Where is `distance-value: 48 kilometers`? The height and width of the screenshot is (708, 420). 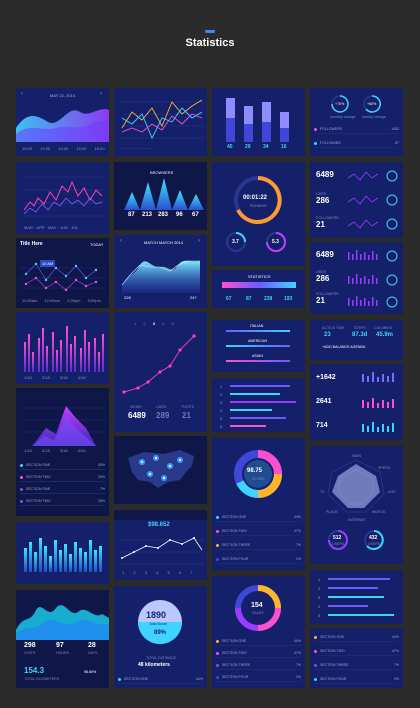
distance-value: 48 kilometers is located at coordinates (154, 665).